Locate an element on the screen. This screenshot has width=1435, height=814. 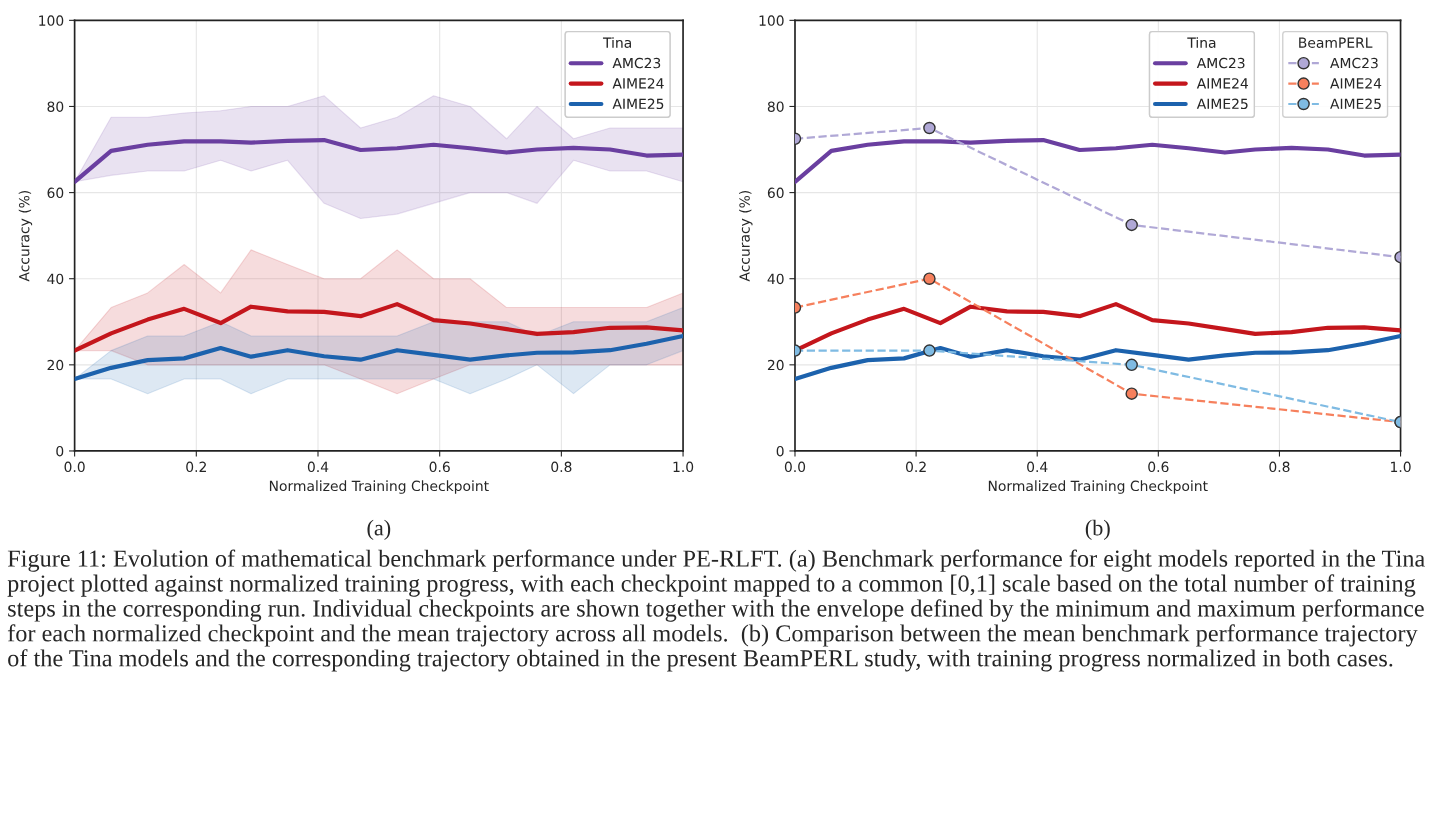
text: (a) is located at coordinates (379, 530).